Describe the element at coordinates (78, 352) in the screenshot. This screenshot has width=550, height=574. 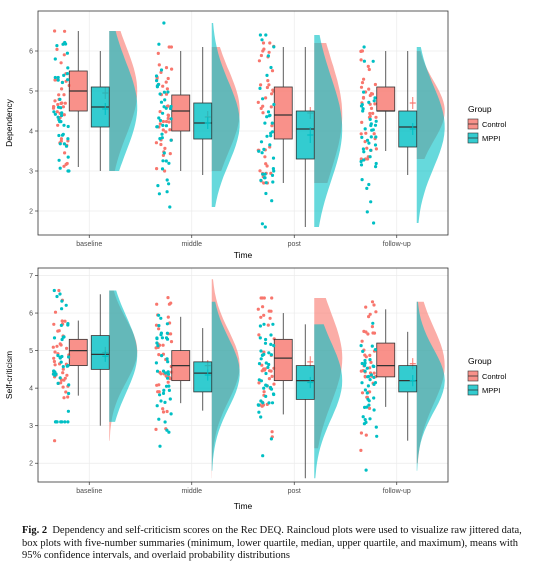
I see `box-control-baseline` at that location.